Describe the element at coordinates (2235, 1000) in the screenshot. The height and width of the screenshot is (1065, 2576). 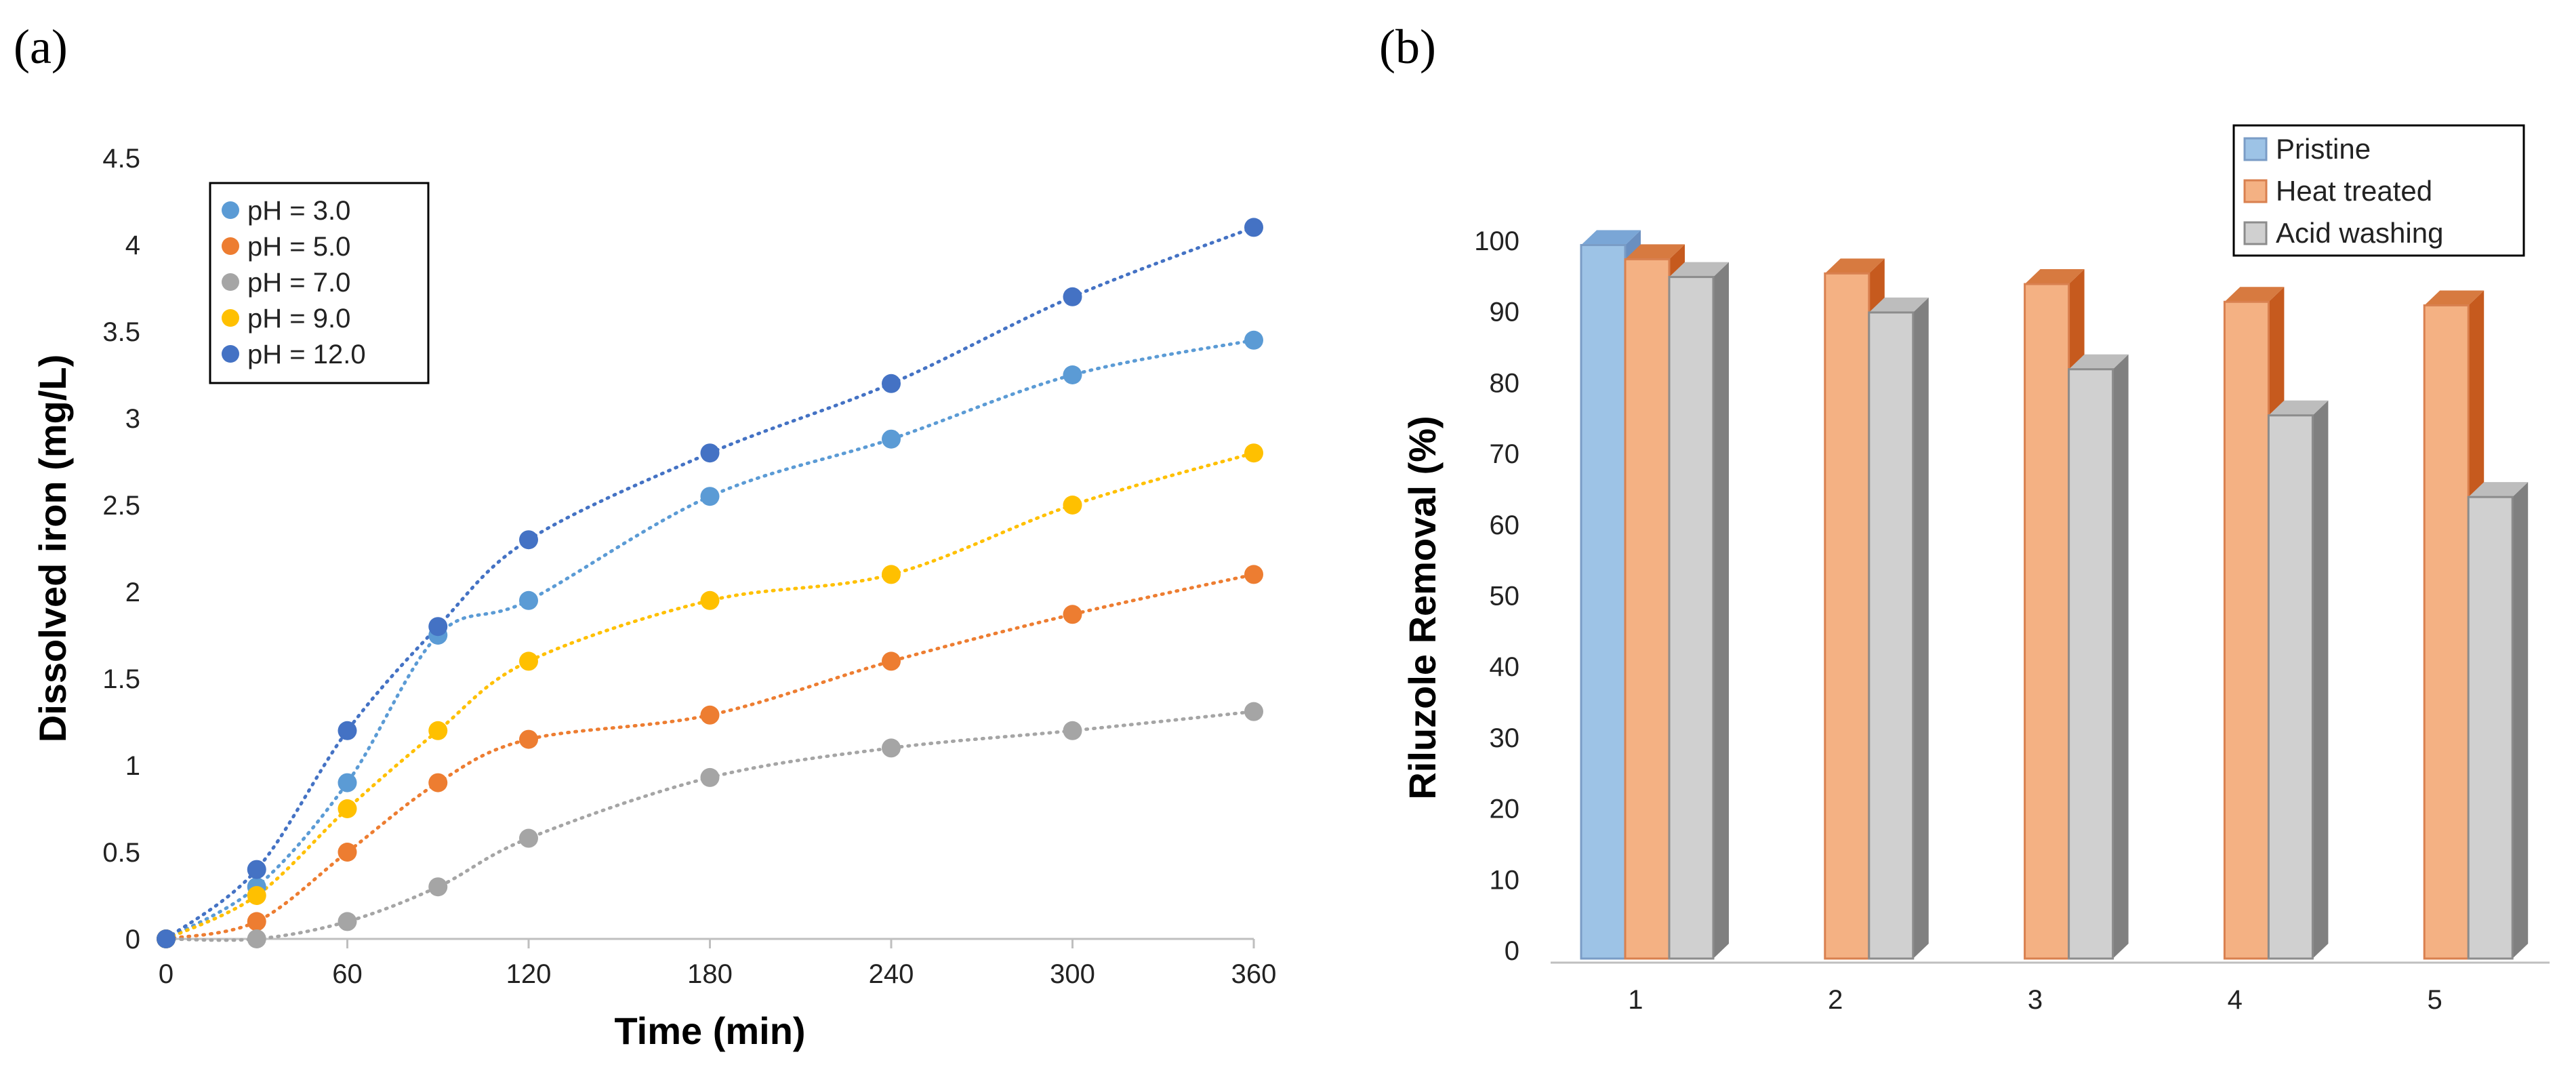
I see `x-tick-label: 4` at that location.